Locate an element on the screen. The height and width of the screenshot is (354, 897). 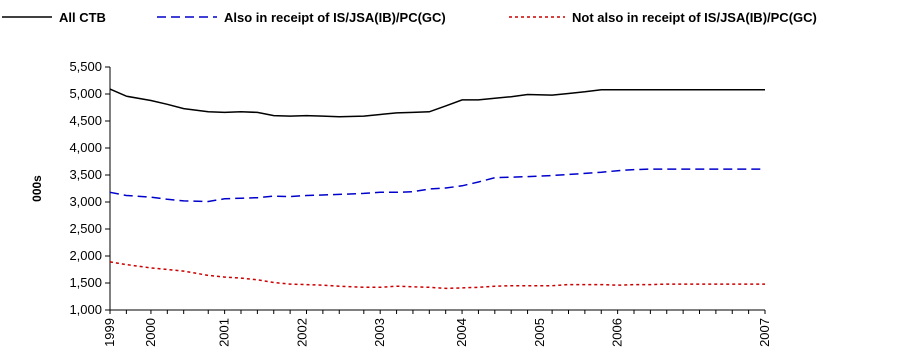
x-tick-label: 2002 is located at coordinates (301, 332).